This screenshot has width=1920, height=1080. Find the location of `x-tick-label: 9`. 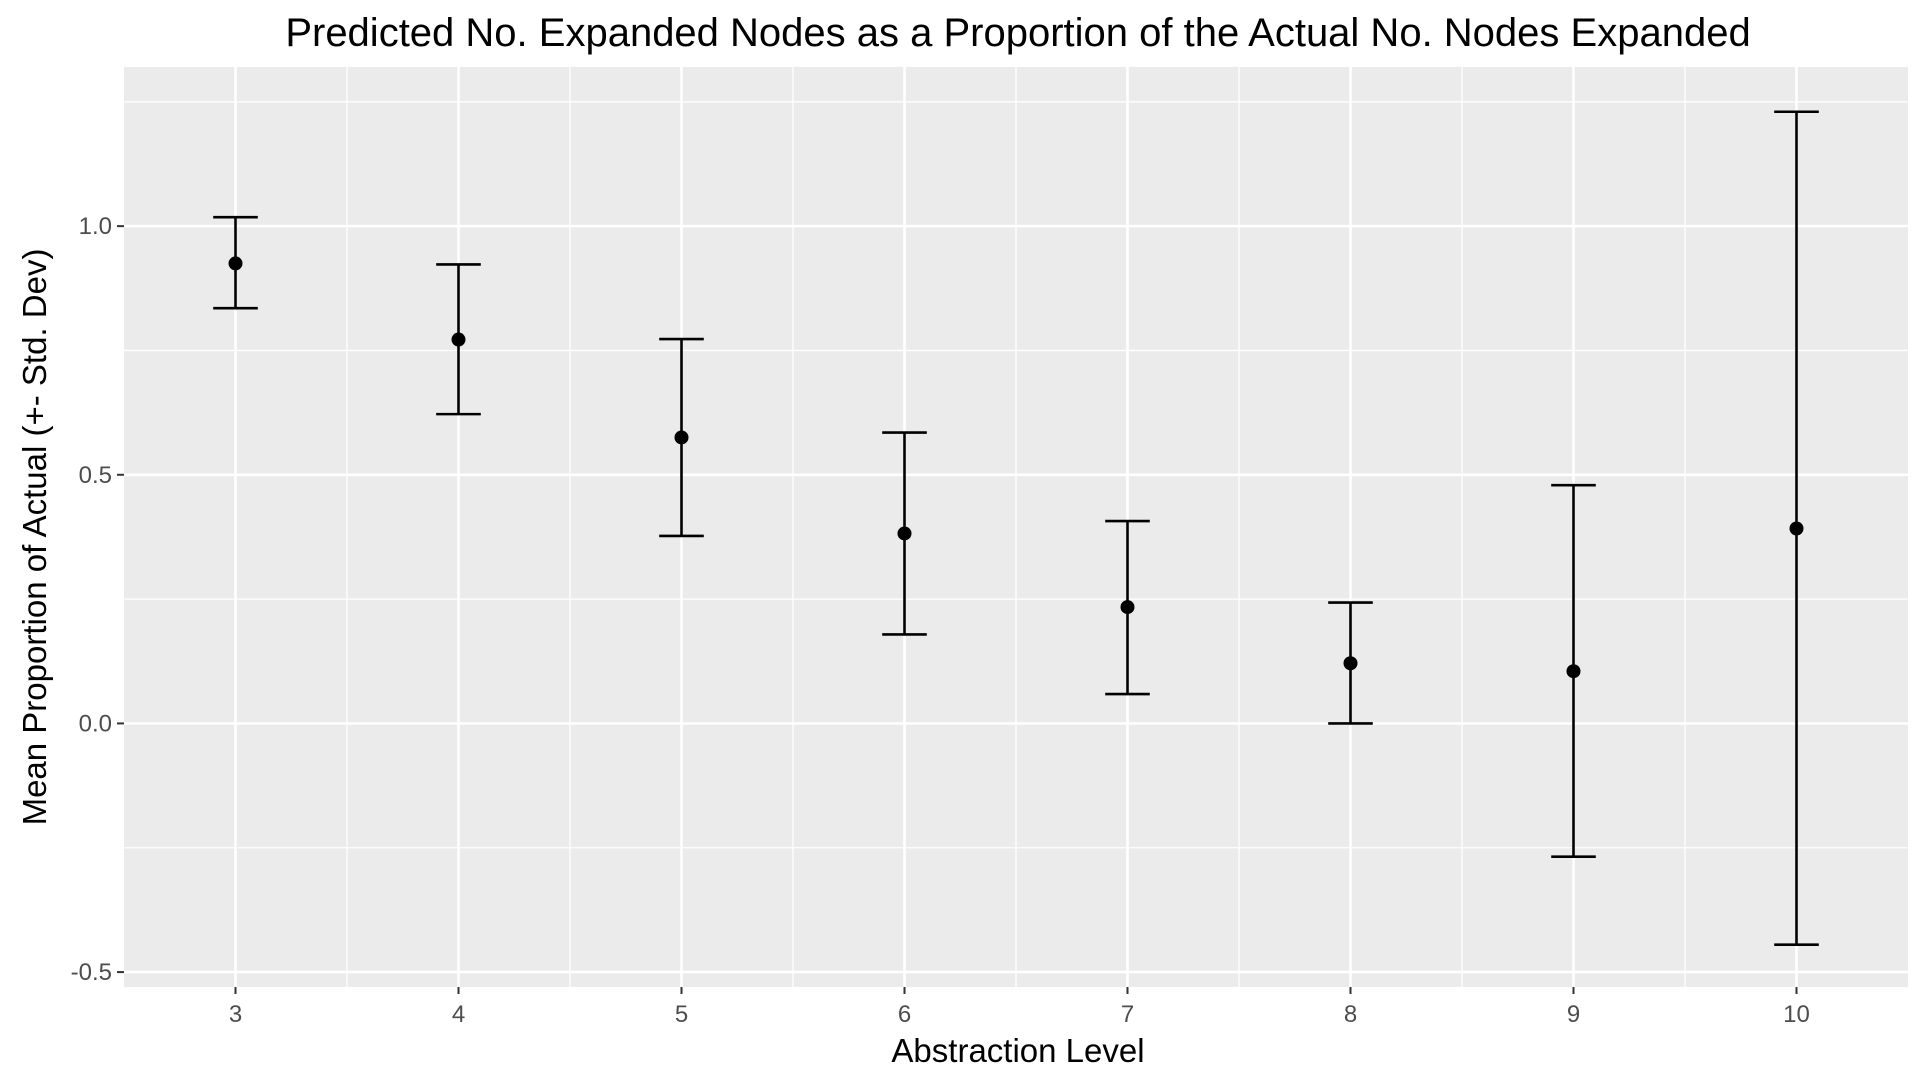

x-tick-label: 9 is located at coordinates (1573, 1014).